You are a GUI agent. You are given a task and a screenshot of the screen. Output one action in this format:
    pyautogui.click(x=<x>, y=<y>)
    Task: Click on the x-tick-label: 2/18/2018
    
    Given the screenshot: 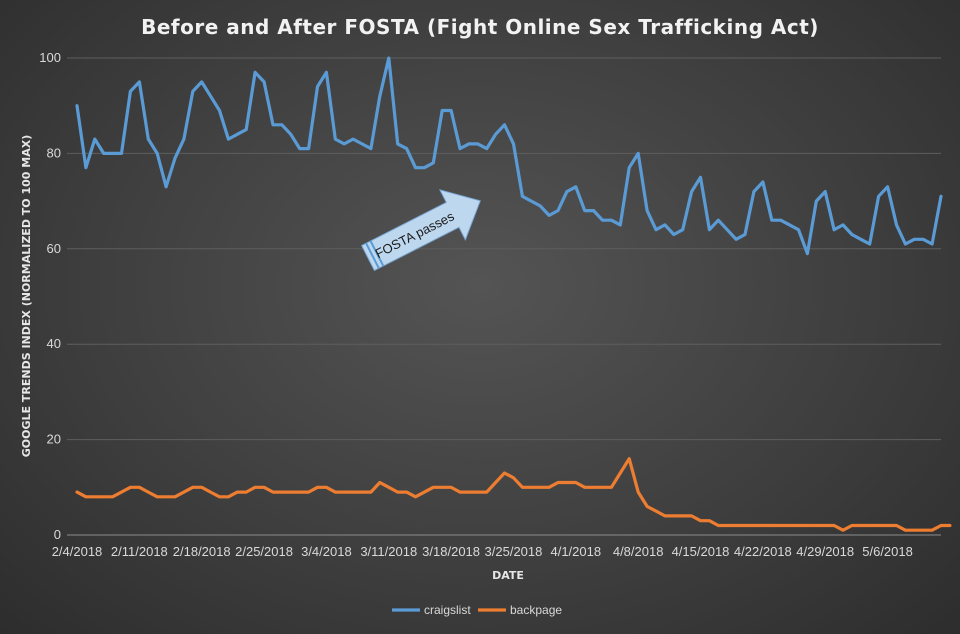 What is the action you would take?
    pyautogui.click(x=202, y=551)
    